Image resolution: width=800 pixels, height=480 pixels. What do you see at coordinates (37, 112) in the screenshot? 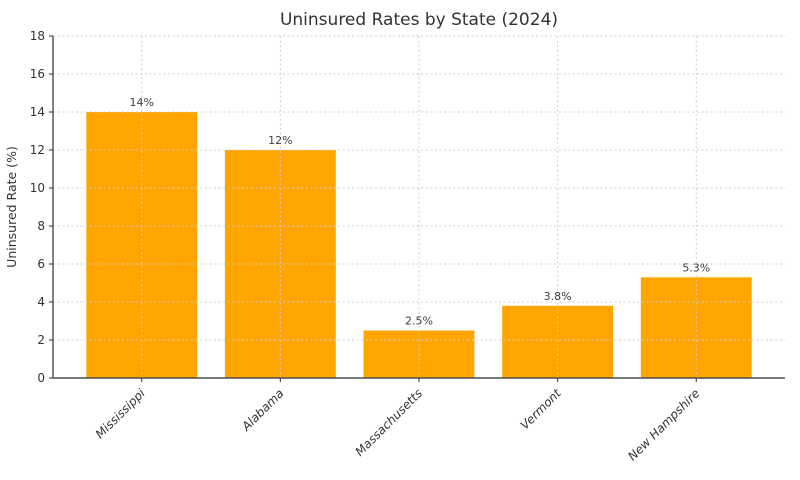
I see `y-tick-label-14: 14` at bounding box center [37, 112].